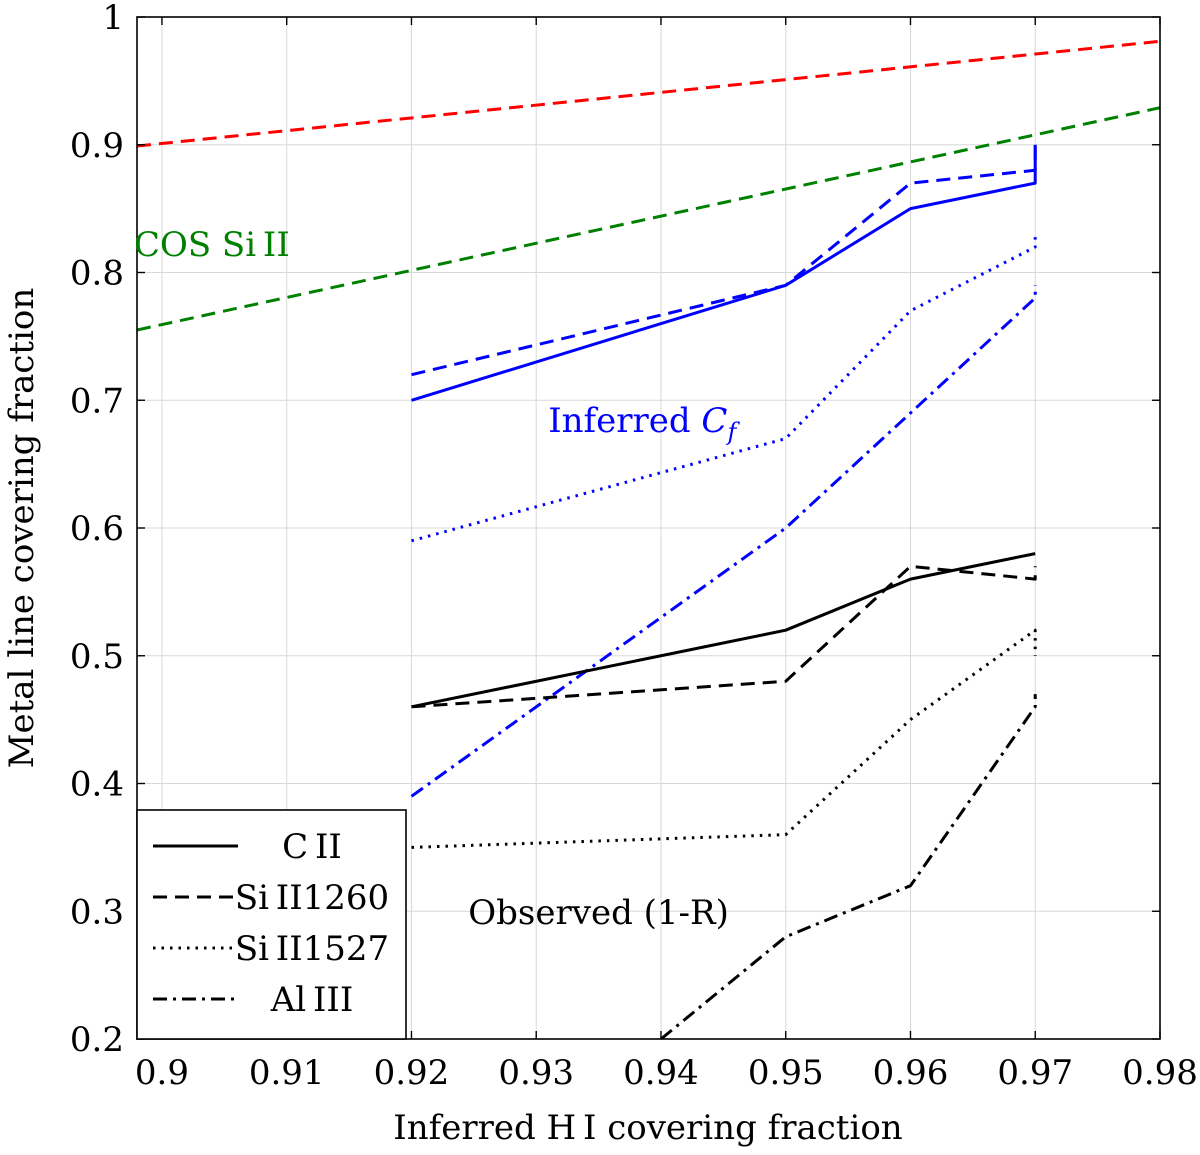 The image size is (1200, 1155). Describe the element at coordinates (113, 19) in the screenshot. I see `y-tick-label: 1` at that location.